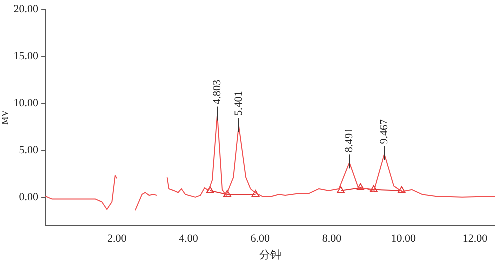 Image resolution: width=500 pixels, height=262 pixels. What do you see at coordinates (27, 56) in the screenshot?
I see `y-tick-label: 15.00` at bounding box center [27, 56].